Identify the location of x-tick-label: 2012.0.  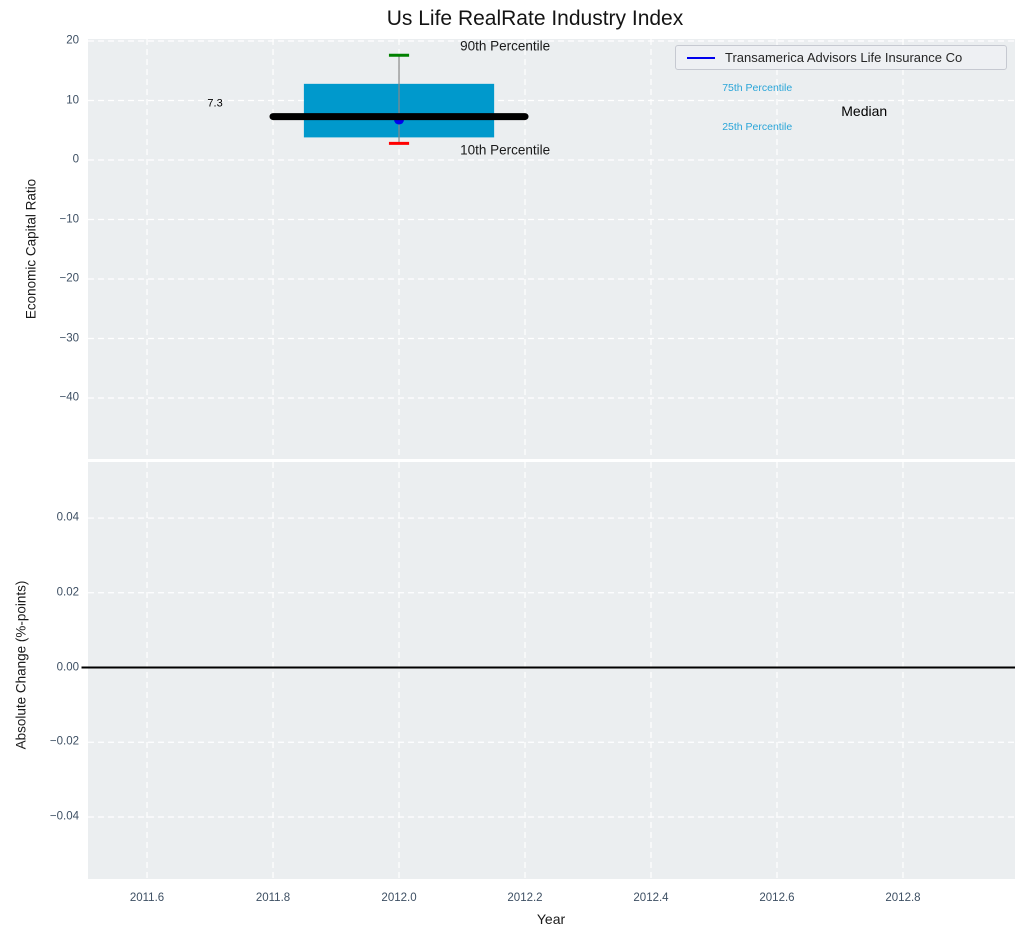
(399, 898).